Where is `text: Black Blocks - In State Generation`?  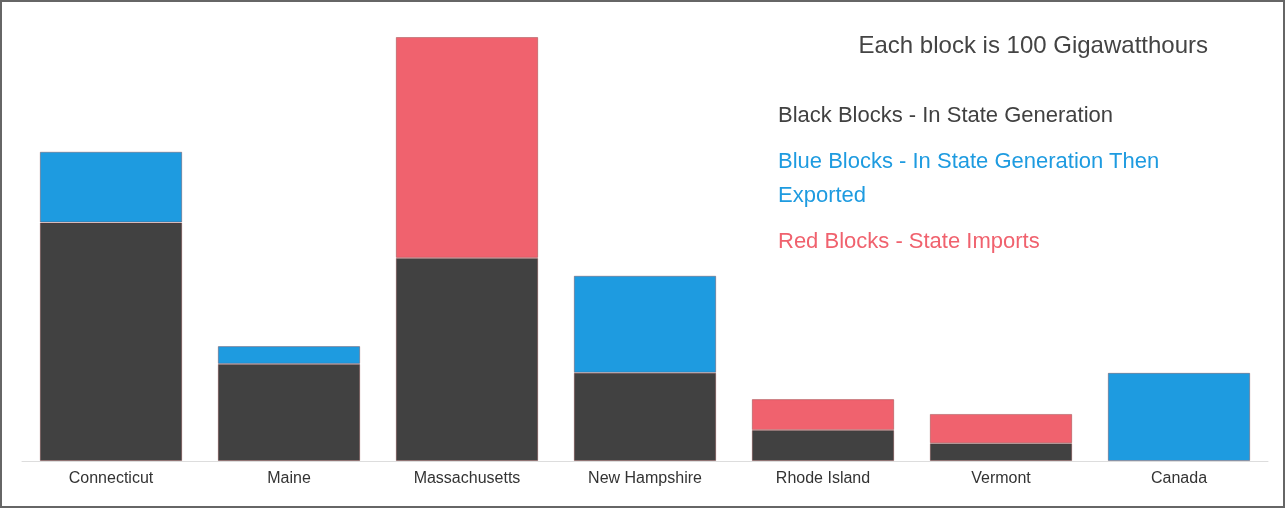 text: Black Blocks - In State Generation is located at coordinates (946, 114).